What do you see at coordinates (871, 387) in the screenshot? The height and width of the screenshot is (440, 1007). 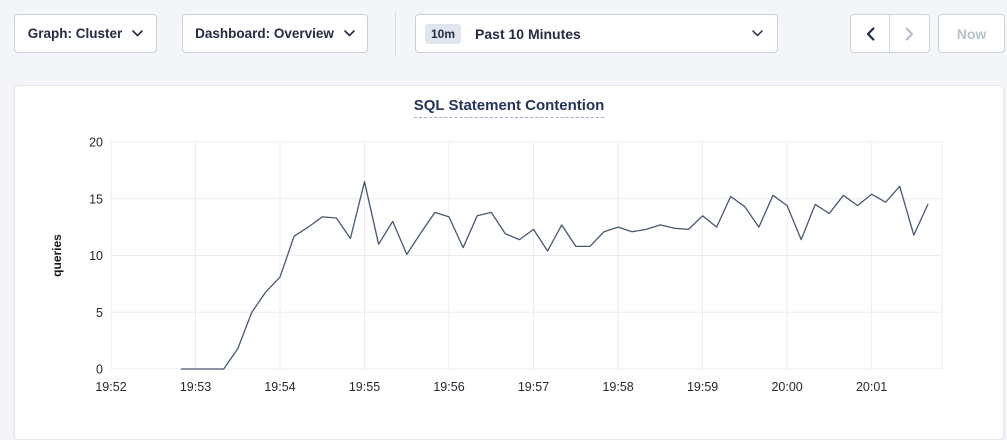 I see `x-tick-label: 20:01` at bounding box center [871, 387].